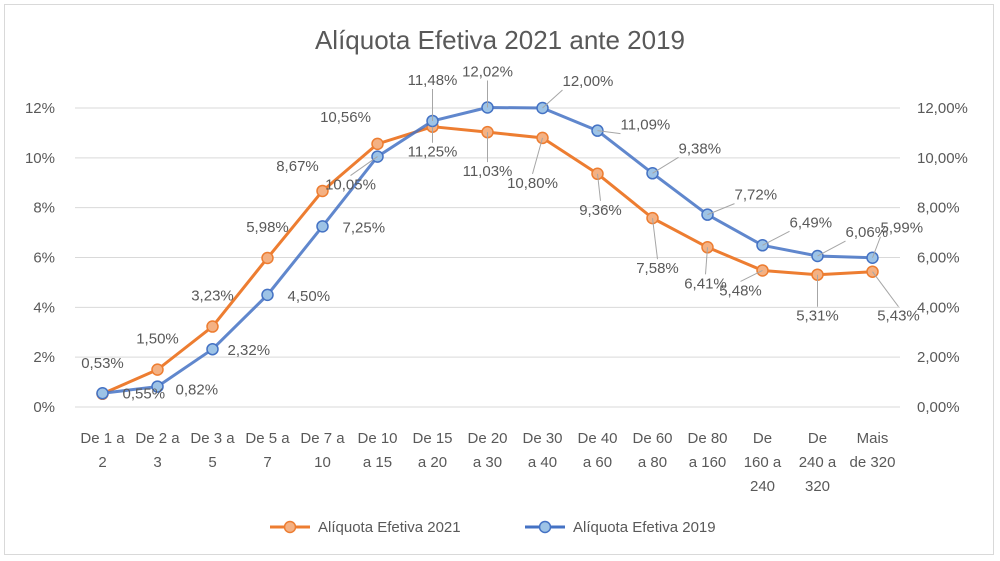 This screenshot has width=1000, height=561. What do you see at coordinates (938, 208) in the screenshot?
I see `y-right-tick-label: 8,00%` at bounding box center [938, 208].